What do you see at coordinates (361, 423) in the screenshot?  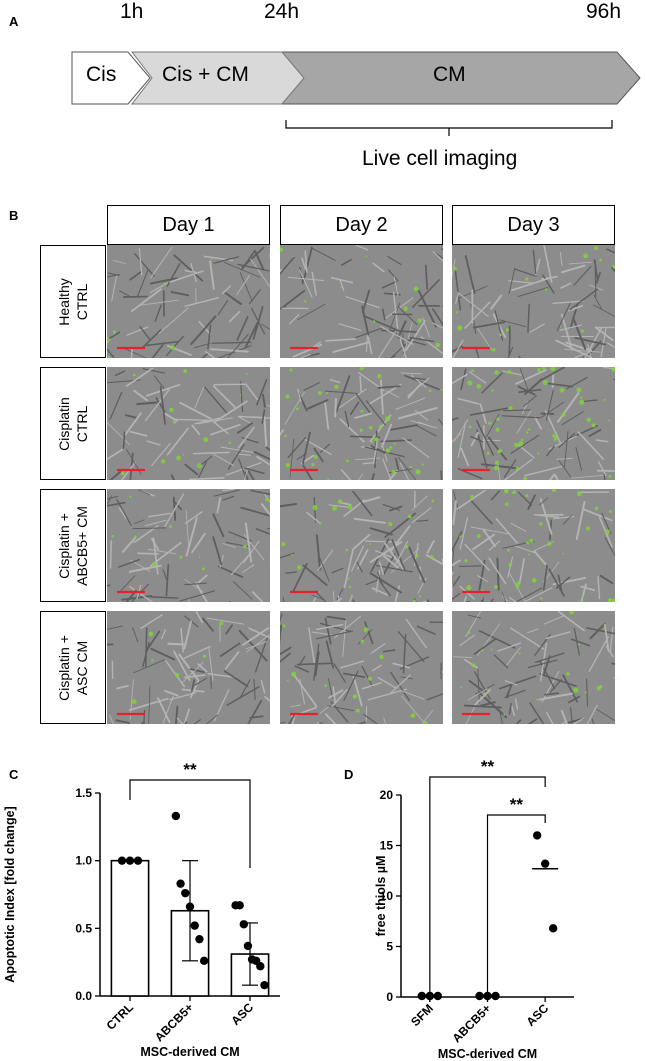 I see `micrograph-r2-c2` at bounding box center [361, 423].